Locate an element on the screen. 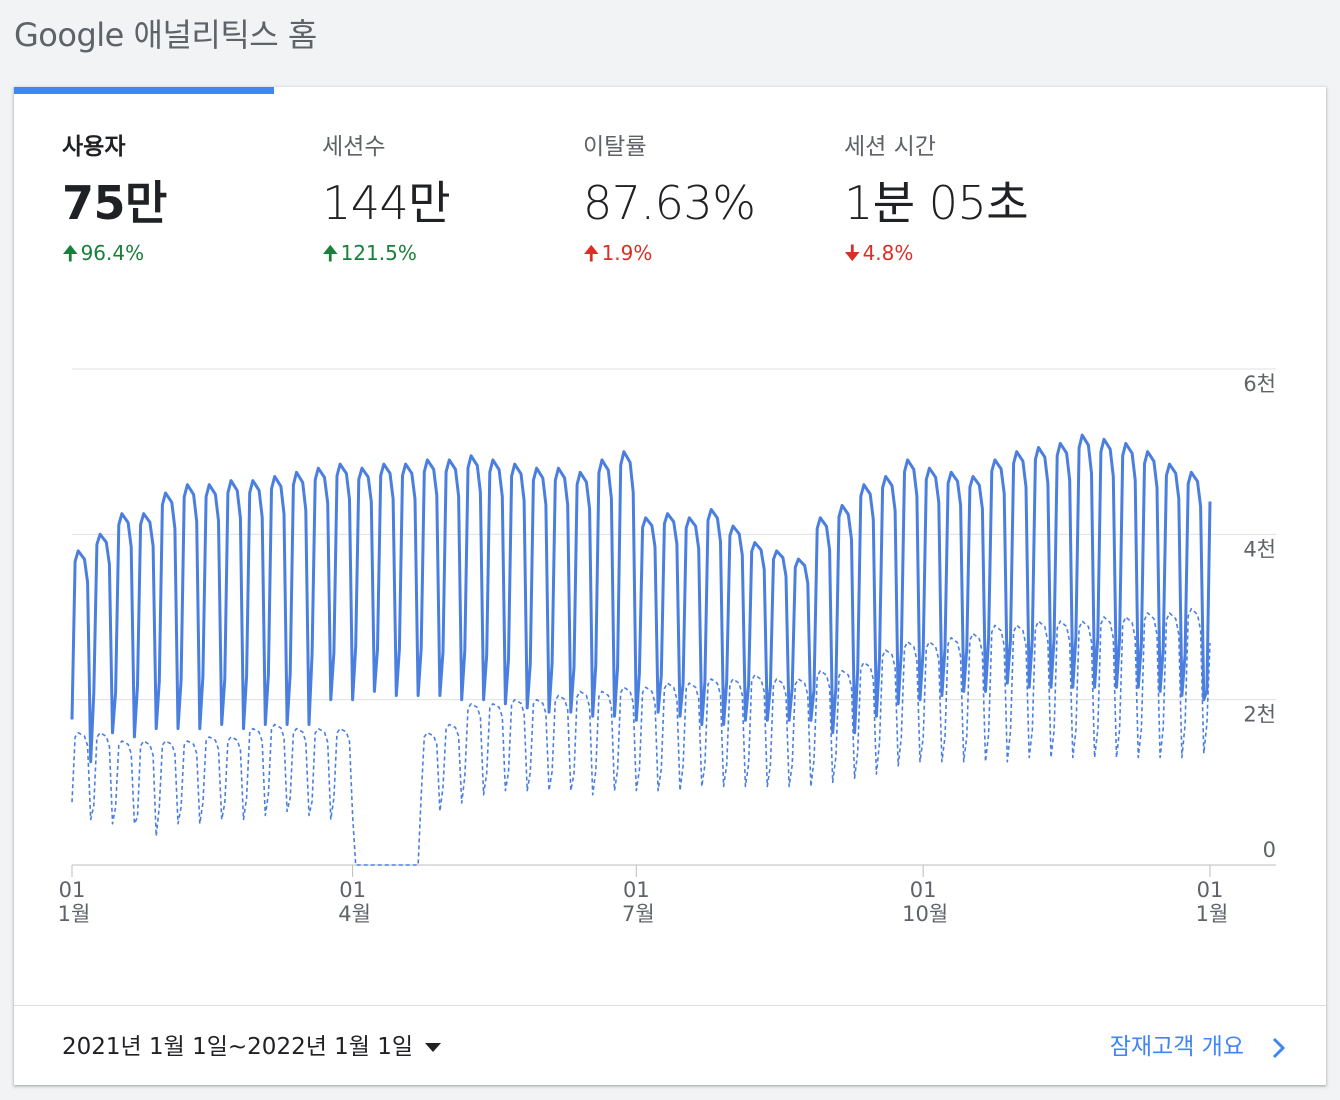  metric-label: 이탈률 is located at coordinates (615, 147).